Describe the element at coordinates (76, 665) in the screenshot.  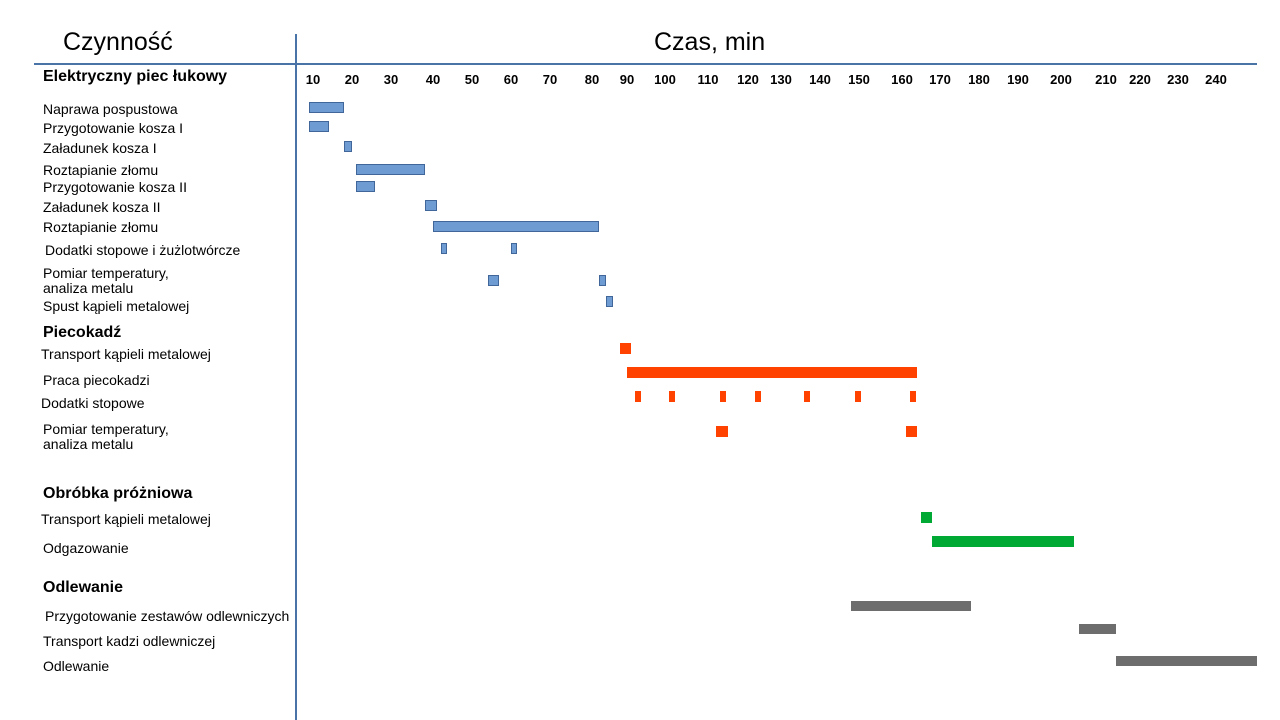
I see `task-label: Odlewanie` at that location.